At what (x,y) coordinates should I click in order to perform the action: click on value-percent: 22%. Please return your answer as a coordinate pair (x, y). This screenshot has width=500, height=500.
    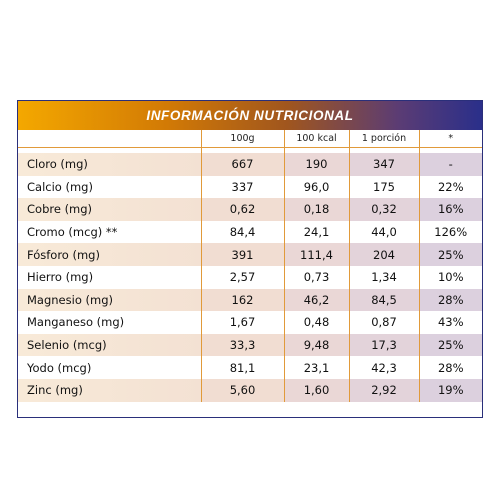
    Looking at the image, I should click on (450, 187).